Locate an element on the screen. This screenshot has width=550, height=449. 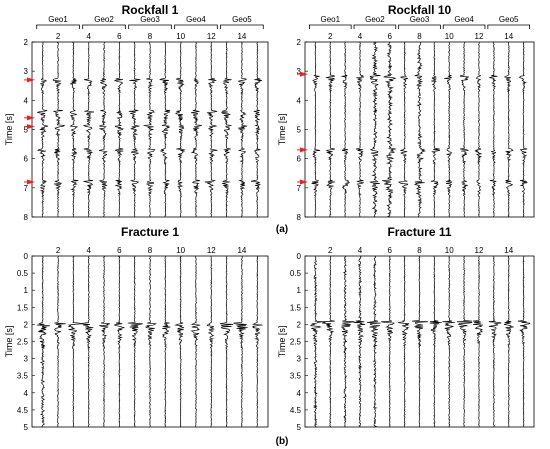
chart-title: Fracture 1 is located at coordinates (150, 232).